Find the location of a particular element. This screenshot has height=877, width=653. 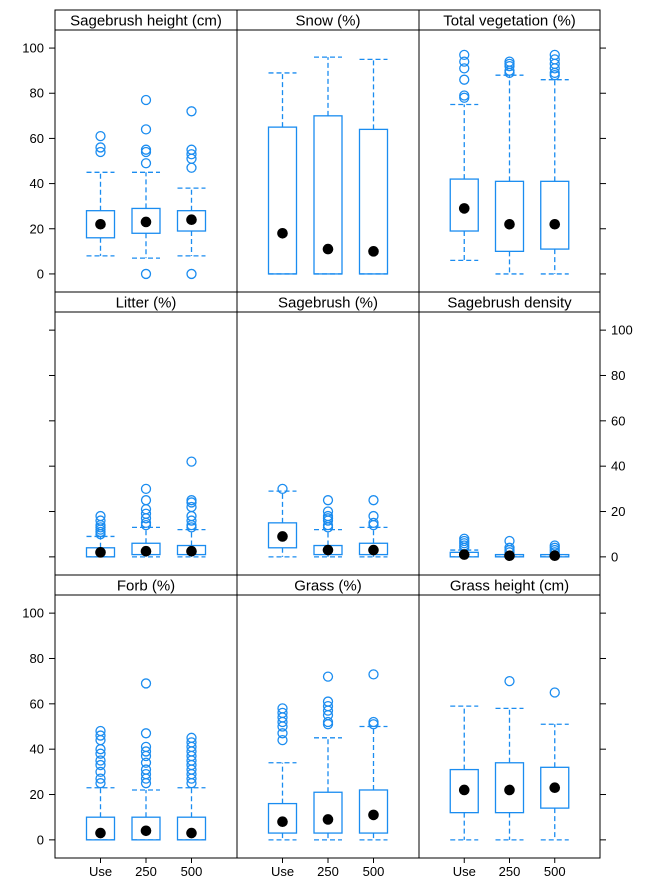

panel-litter-frame is located at coordinates (146, 443).